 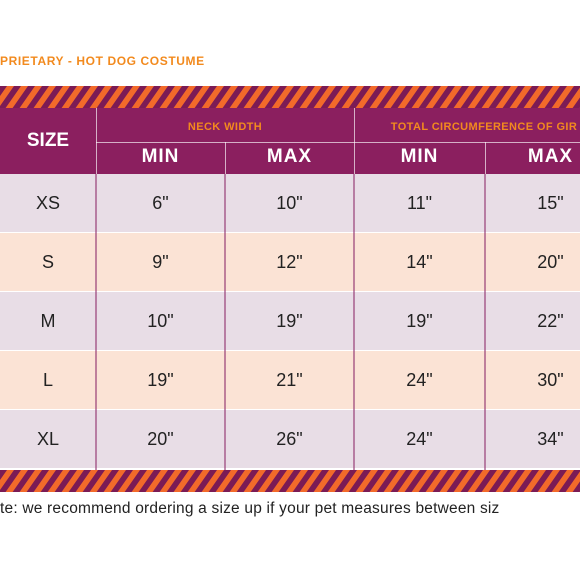 What do you see at coordinates (160, 321) in the screenshot?
I see `neck-min-cell: 10"` at bounding box center [160, 321].